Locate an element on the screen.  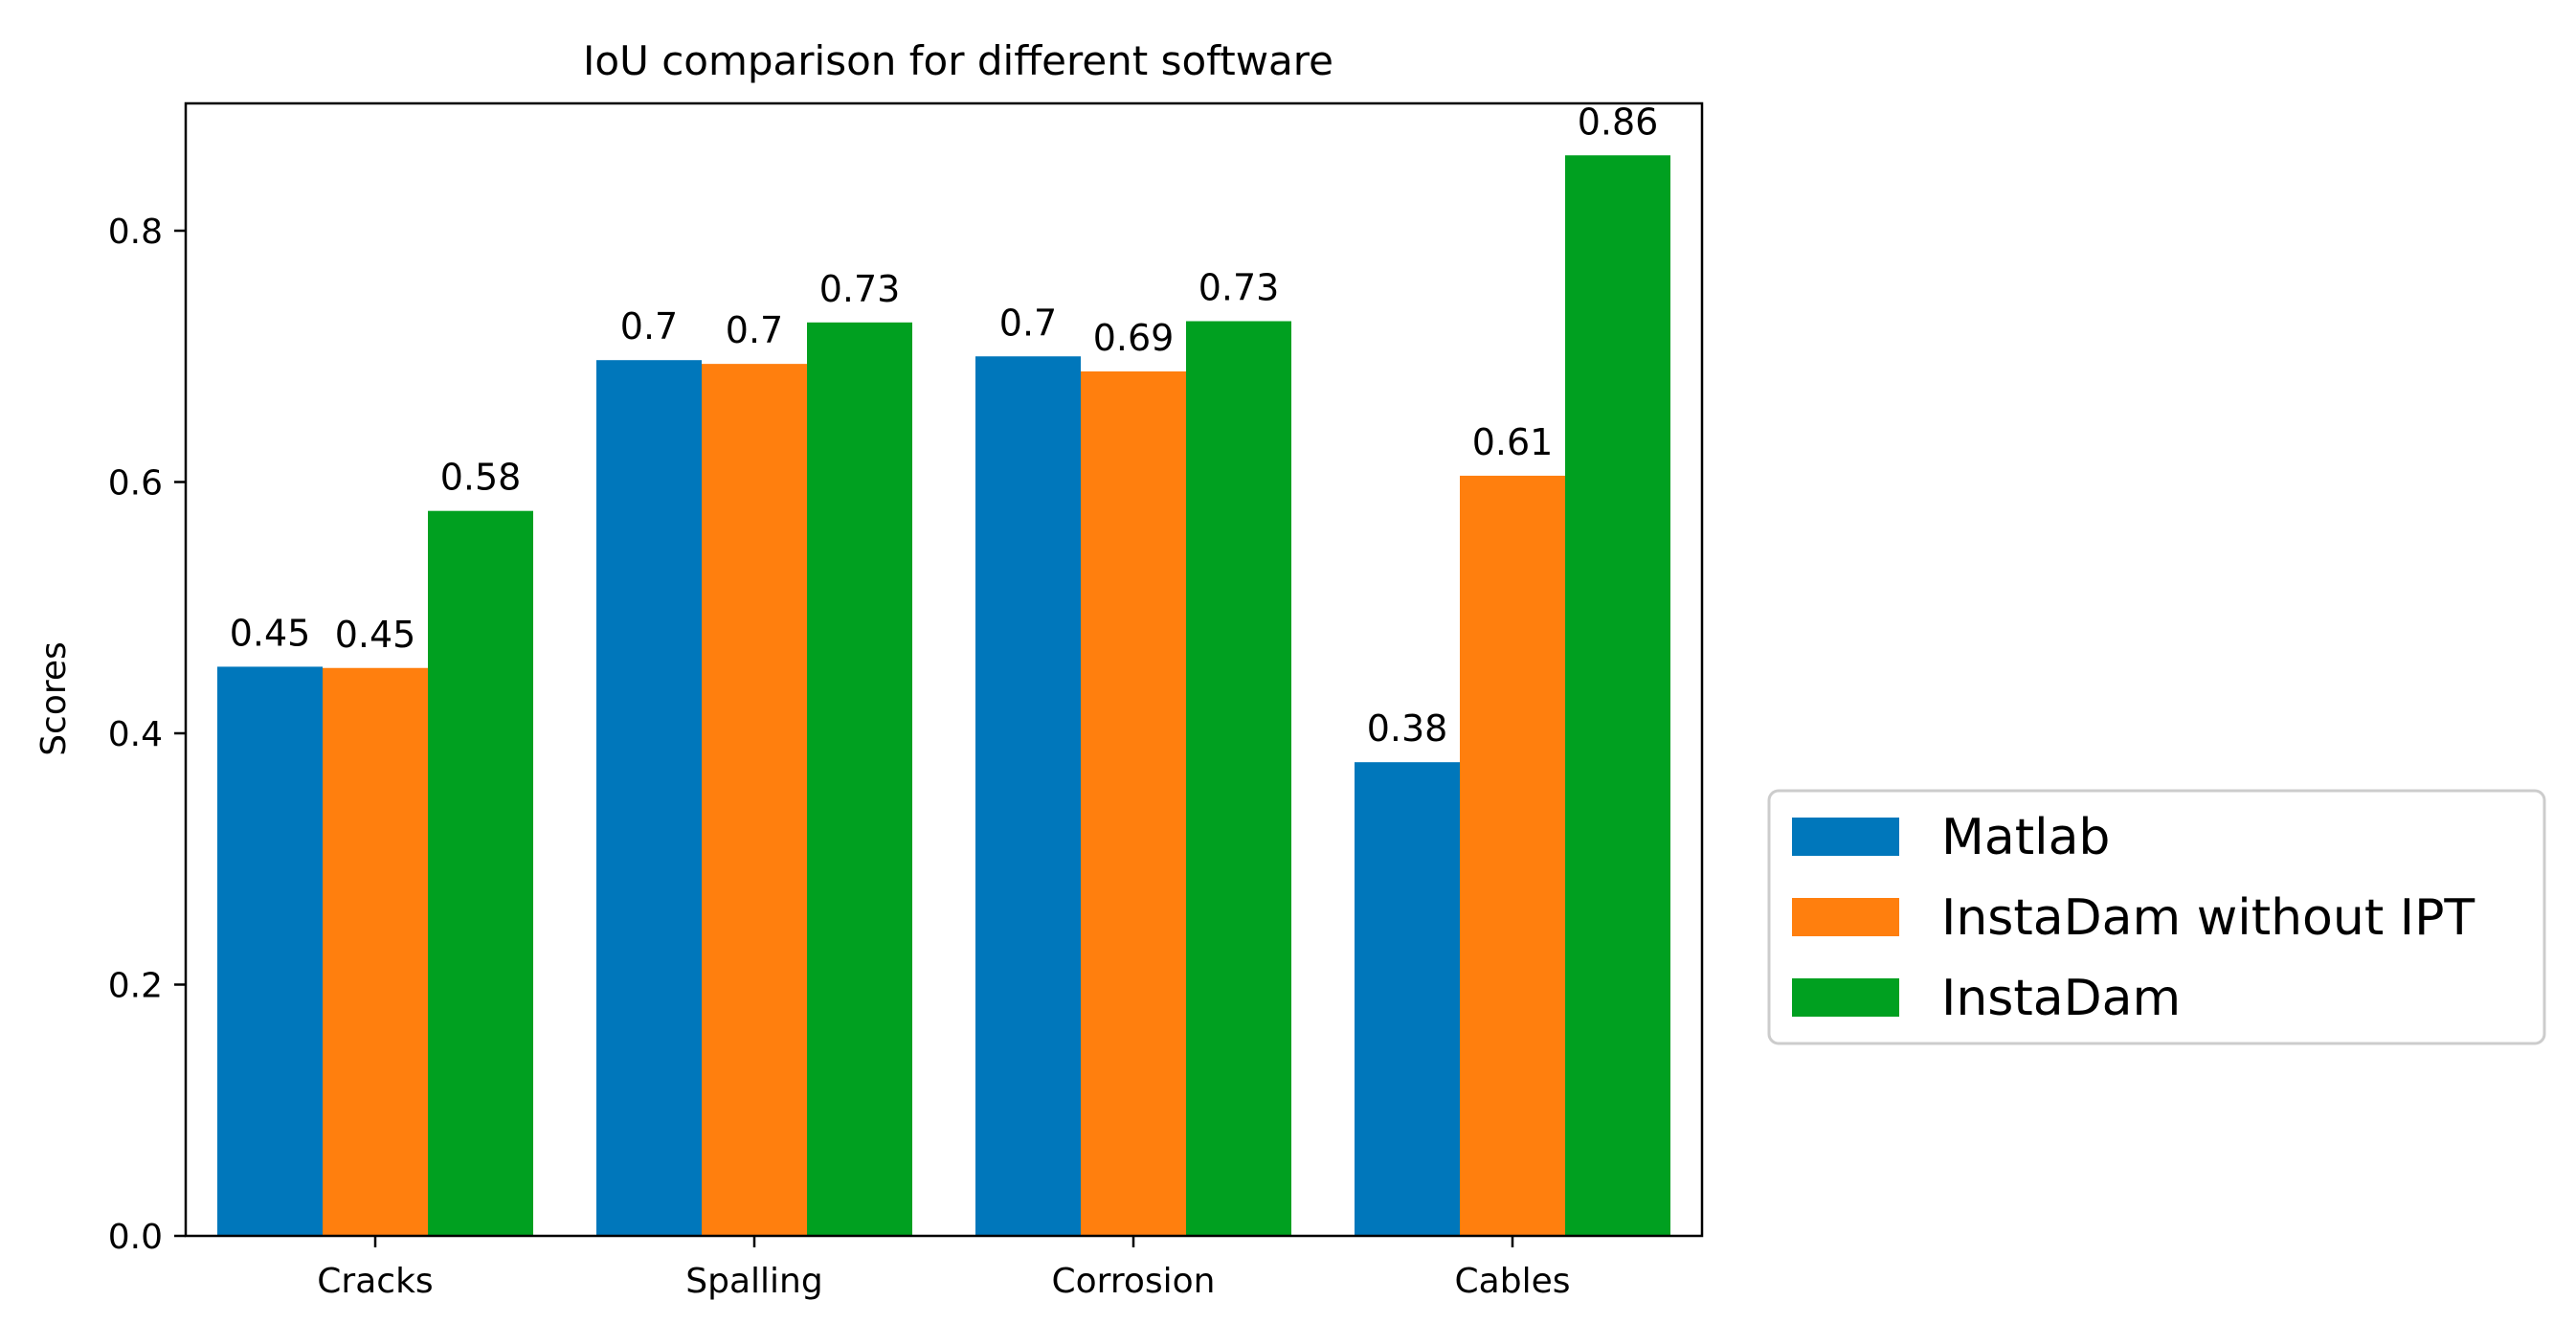
bar-cables-instadam-without-ipt is located at coordinates (1513, 855).